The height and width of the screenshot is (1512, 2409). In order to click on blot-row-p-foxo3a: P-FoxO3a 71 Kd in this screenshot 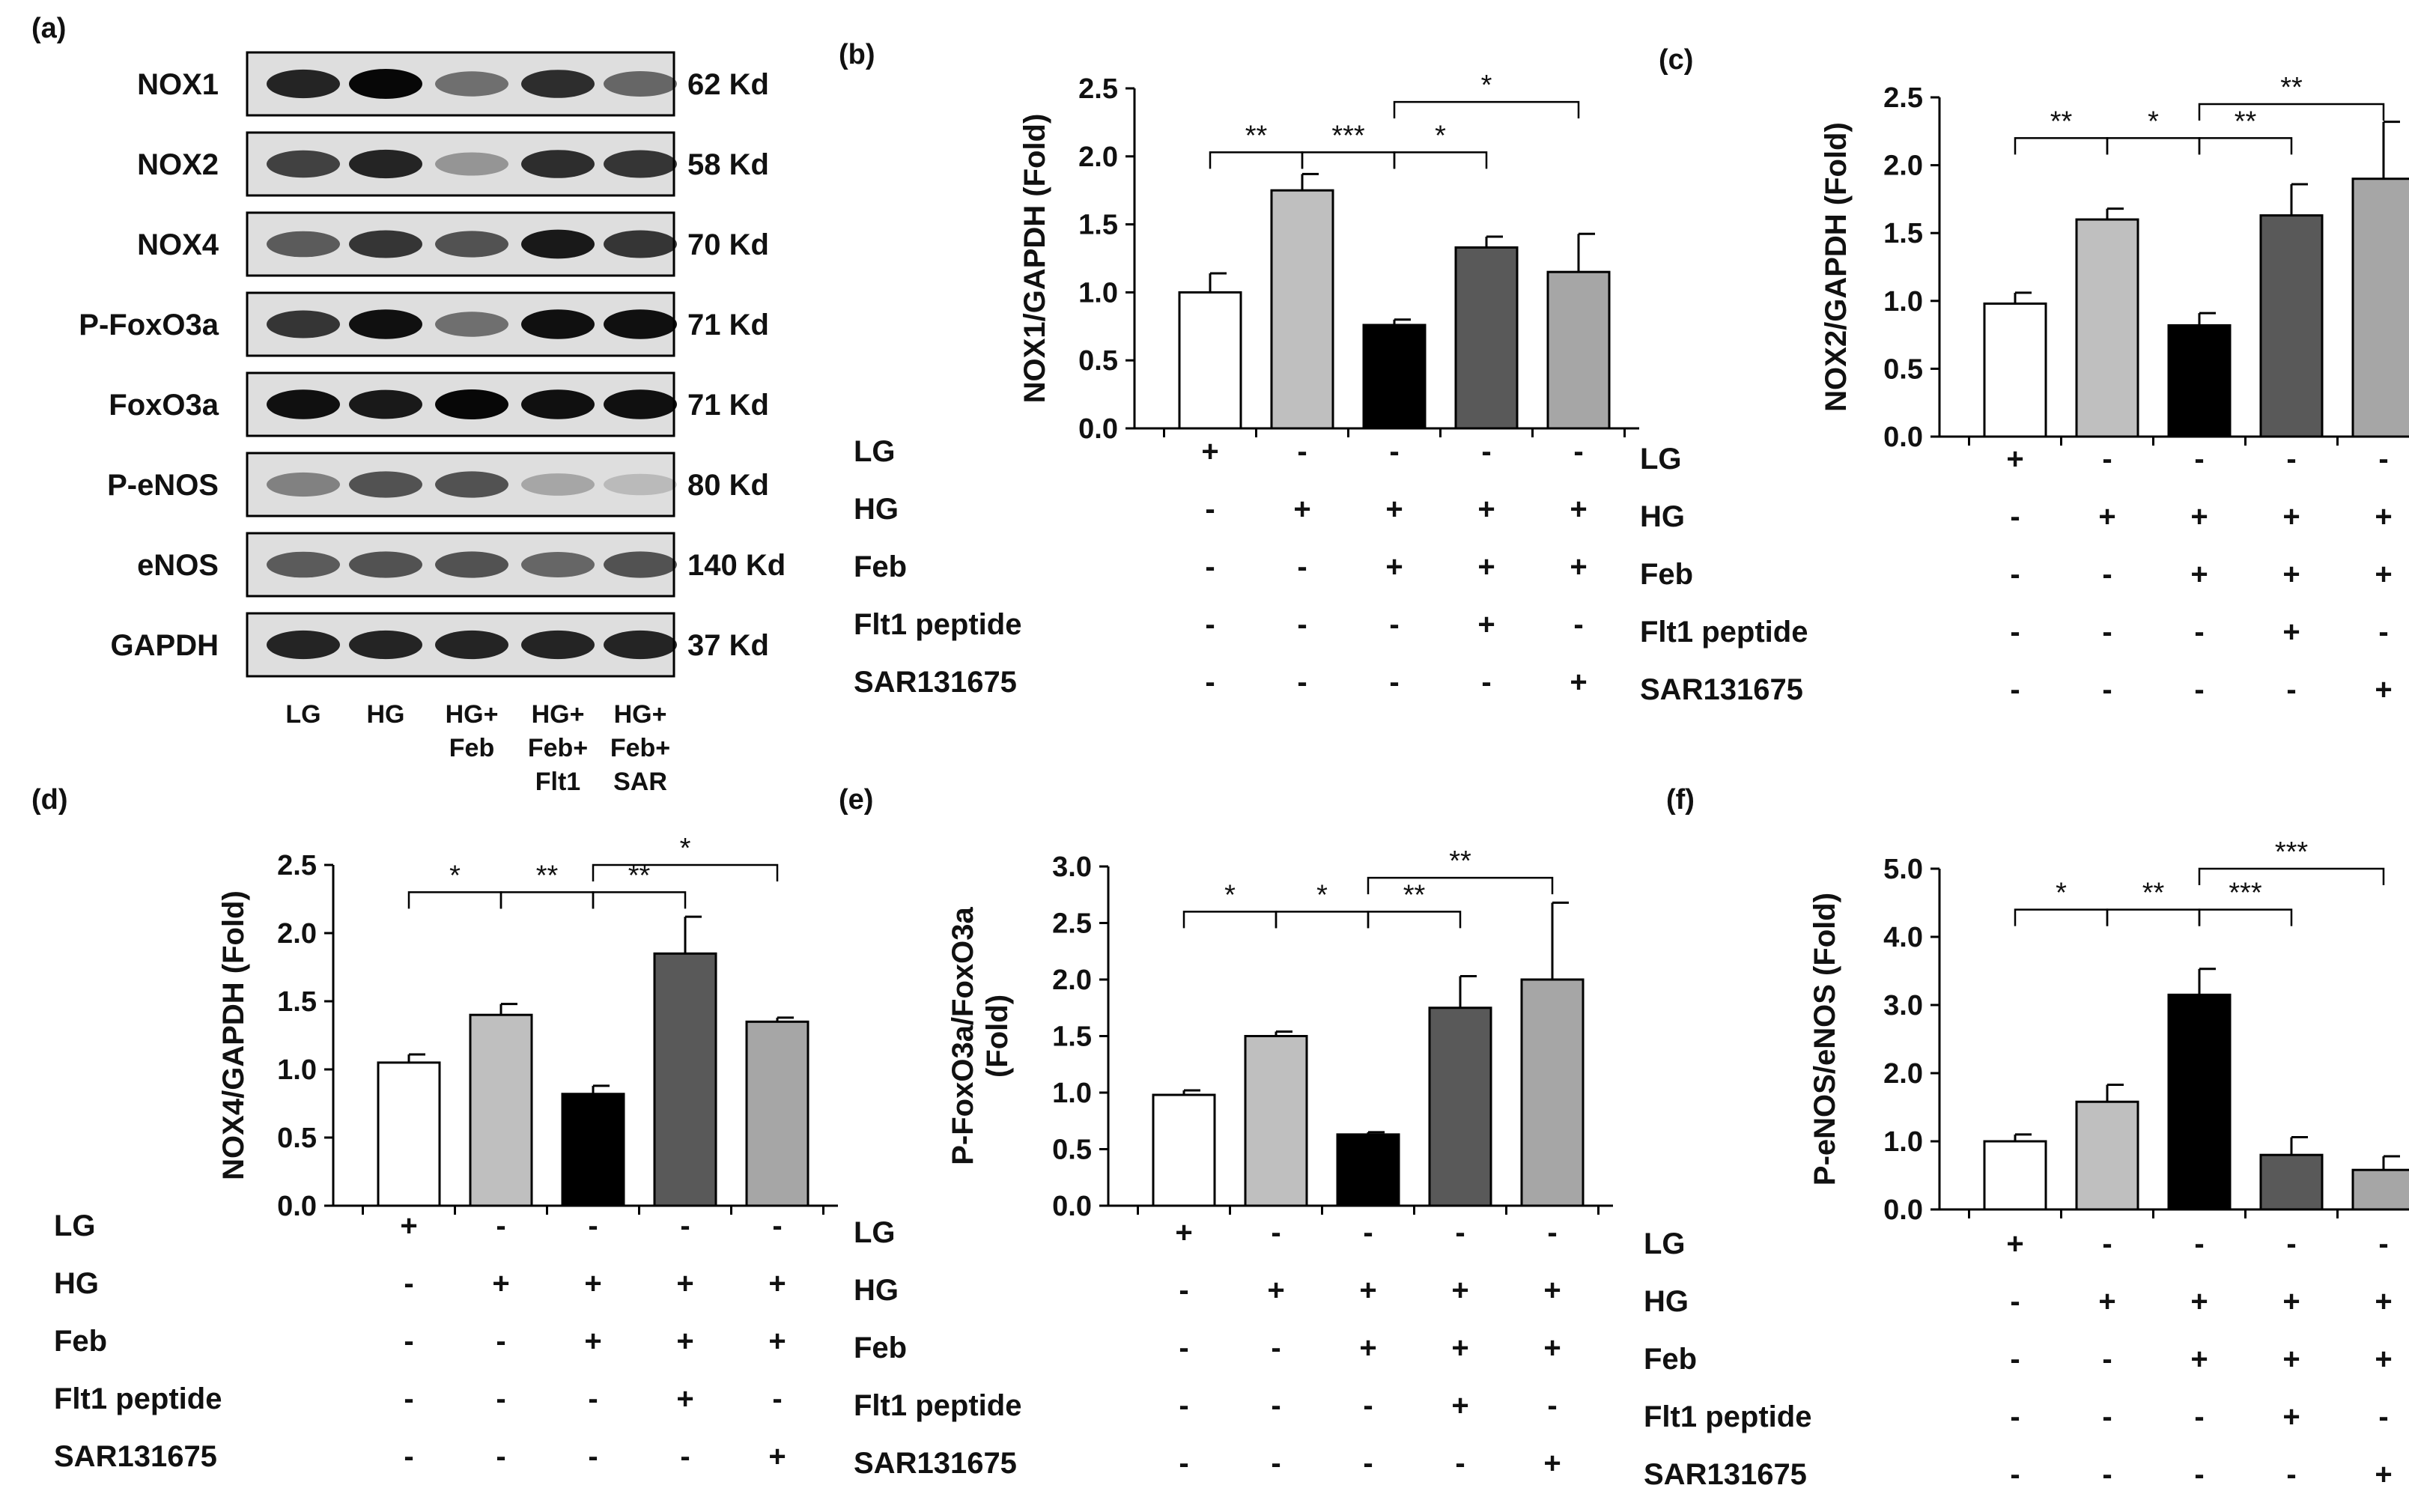, I will do `click(424, 324)`.